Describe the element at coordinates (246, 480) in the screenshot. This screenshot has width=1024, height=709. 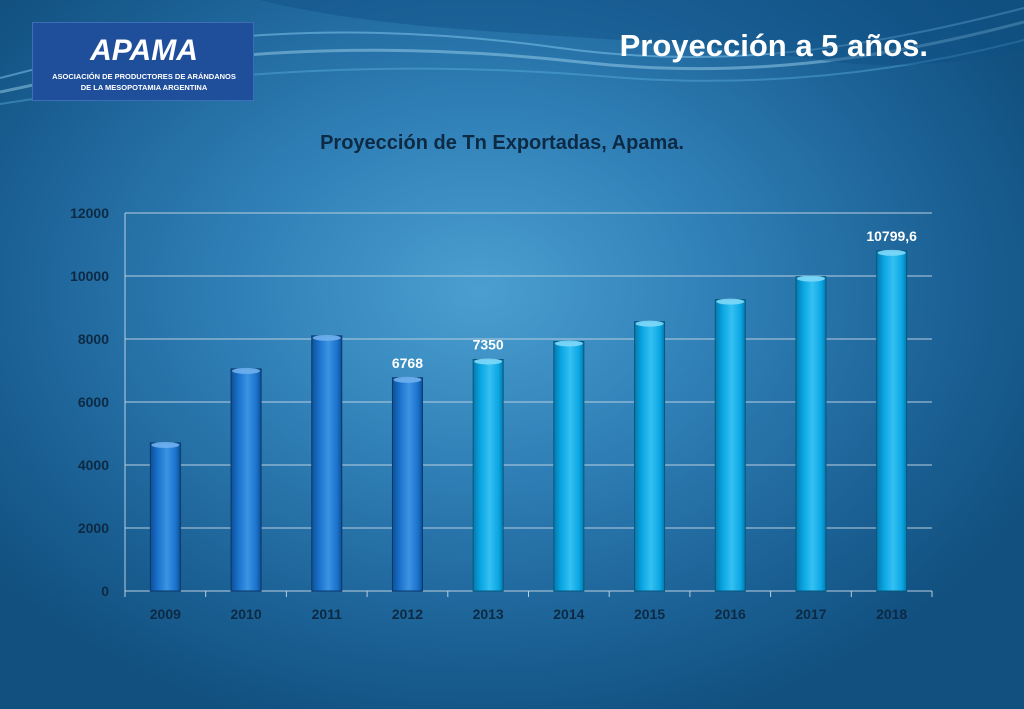
I see `bar-2010` at that location.